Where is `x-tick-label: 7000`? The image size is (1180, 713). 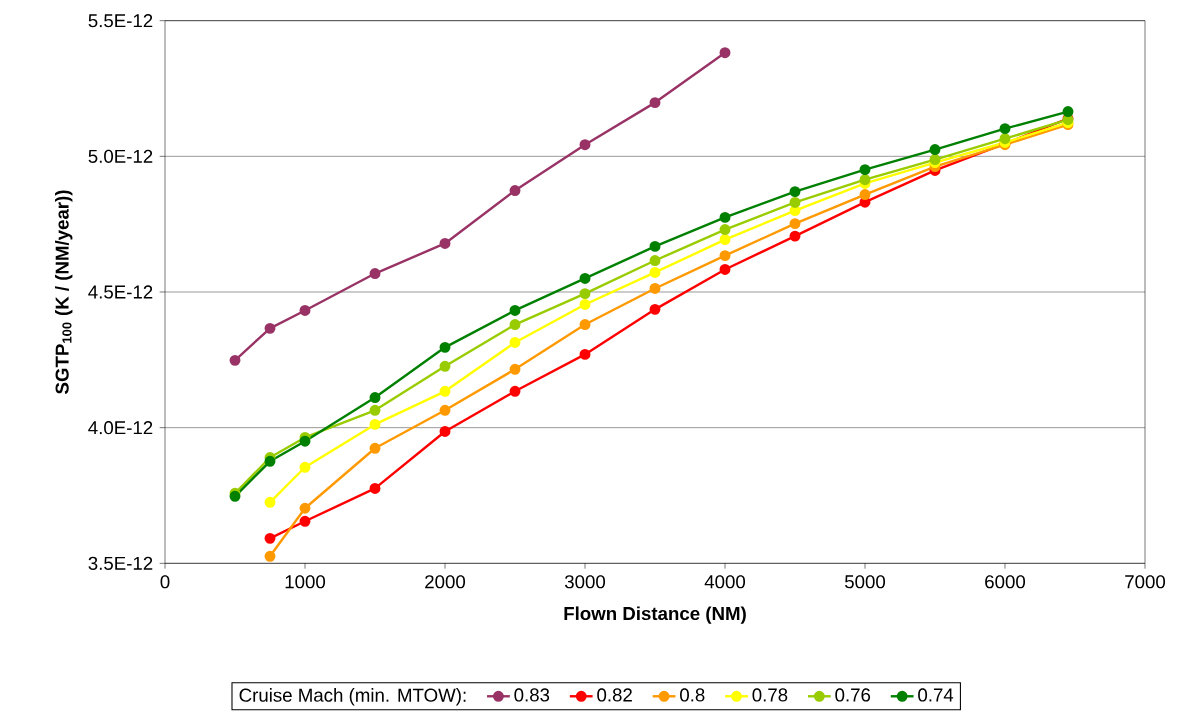
x-tick-label: 7000 is located at coordinates (1145, 581).